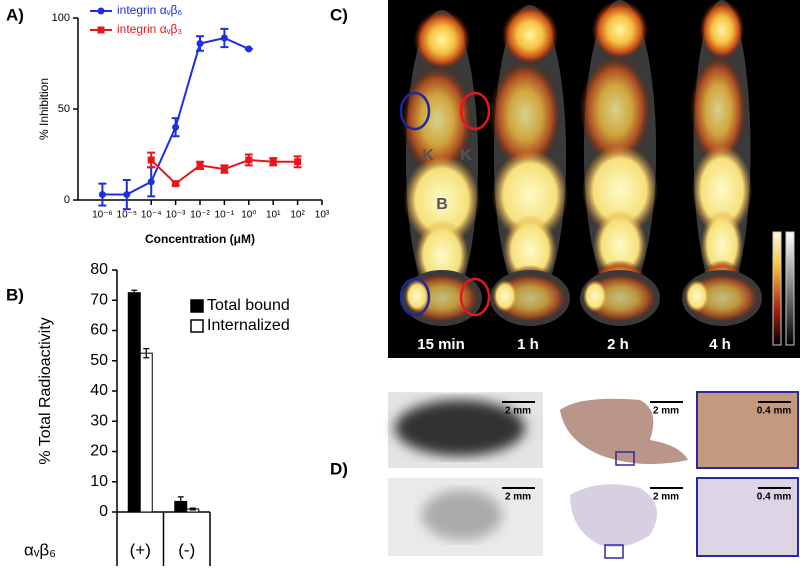 The height and width of the screenshot is (573, 800). I want to click on y-axis-title: % Inhibition, so click(44, 109).